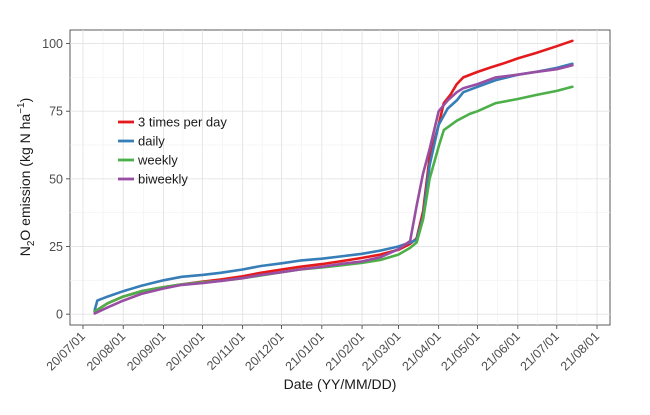 The height and width of the screenshot is (415, 650). What do you see at coordinates (580, 351) in the screenshot?
I see `x-tick-label: 21/08/01` at bounding box center [580, 351].